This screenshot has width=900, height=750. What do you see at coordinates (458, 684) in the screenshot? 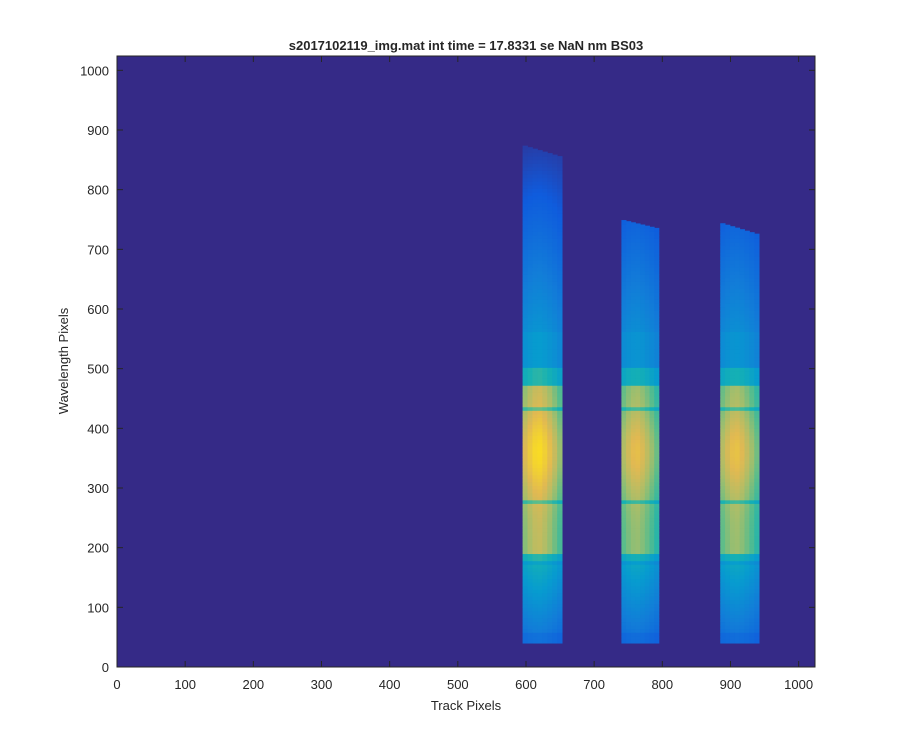
I see `x-tick-label: 500` at bounding box center [458, 684].